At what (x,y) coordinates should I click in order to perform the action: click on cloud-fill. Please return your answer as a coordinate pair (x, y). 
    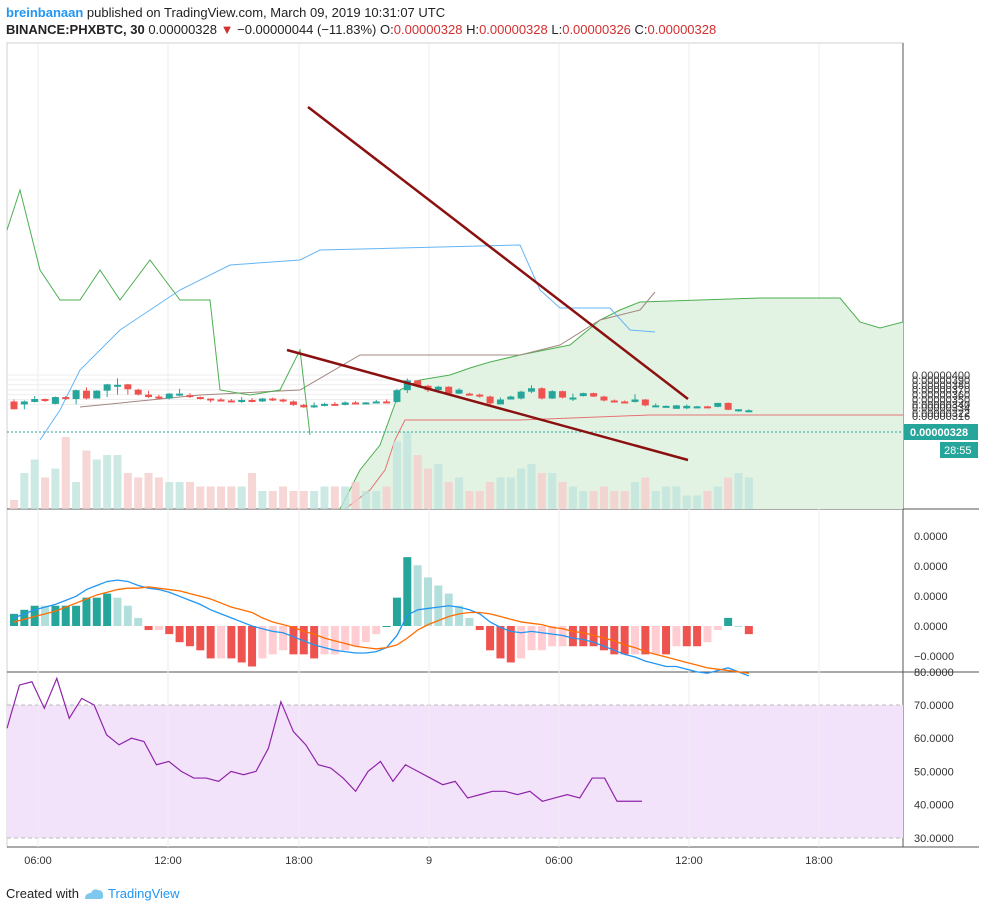
    Looking at the image, I should click on (621, 403).